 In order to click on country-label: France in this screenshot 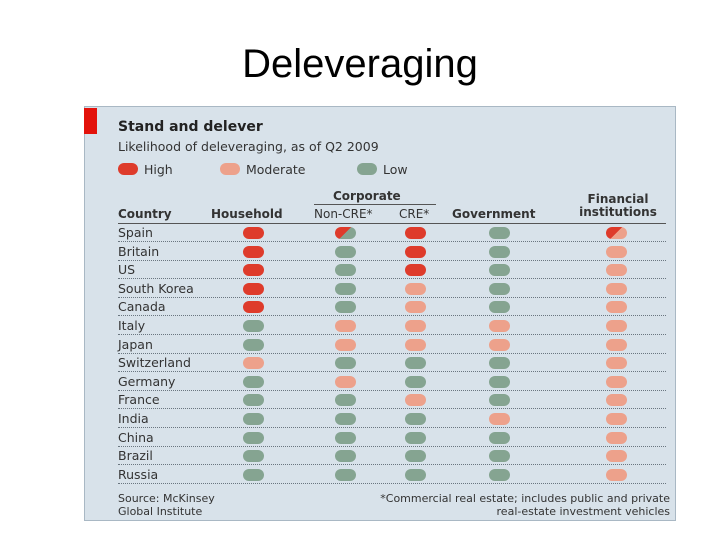, I will do `click(139, 400)`.